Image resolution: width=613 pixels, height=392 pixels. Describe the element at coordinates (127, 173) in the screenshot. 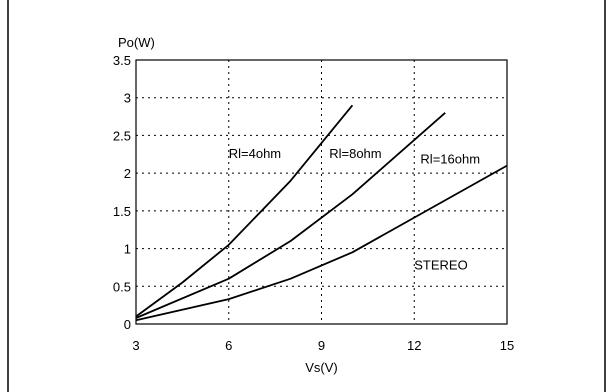

I see `y-tick-label: 2` at that location.